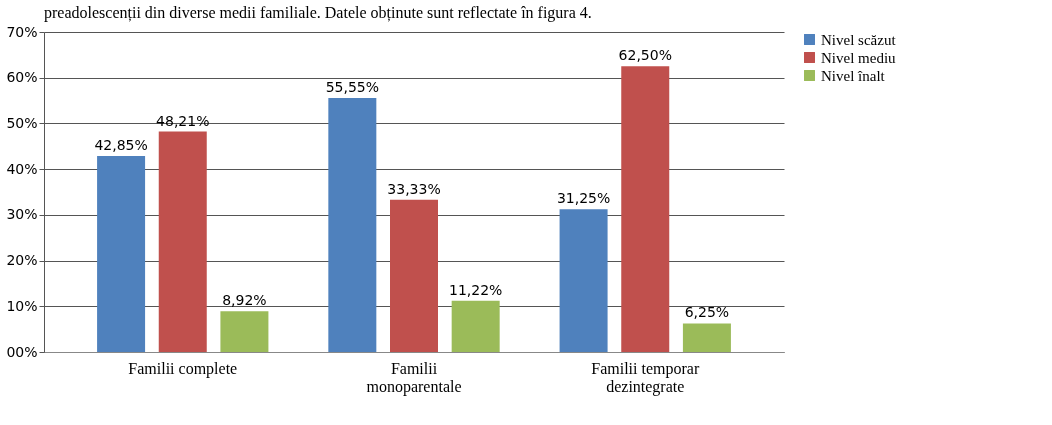 This screenshot has height=425, width=1052. Describe the element at coordinates (22, 260) in the screenshot. I see `y-tick-label: 20%` at that location.